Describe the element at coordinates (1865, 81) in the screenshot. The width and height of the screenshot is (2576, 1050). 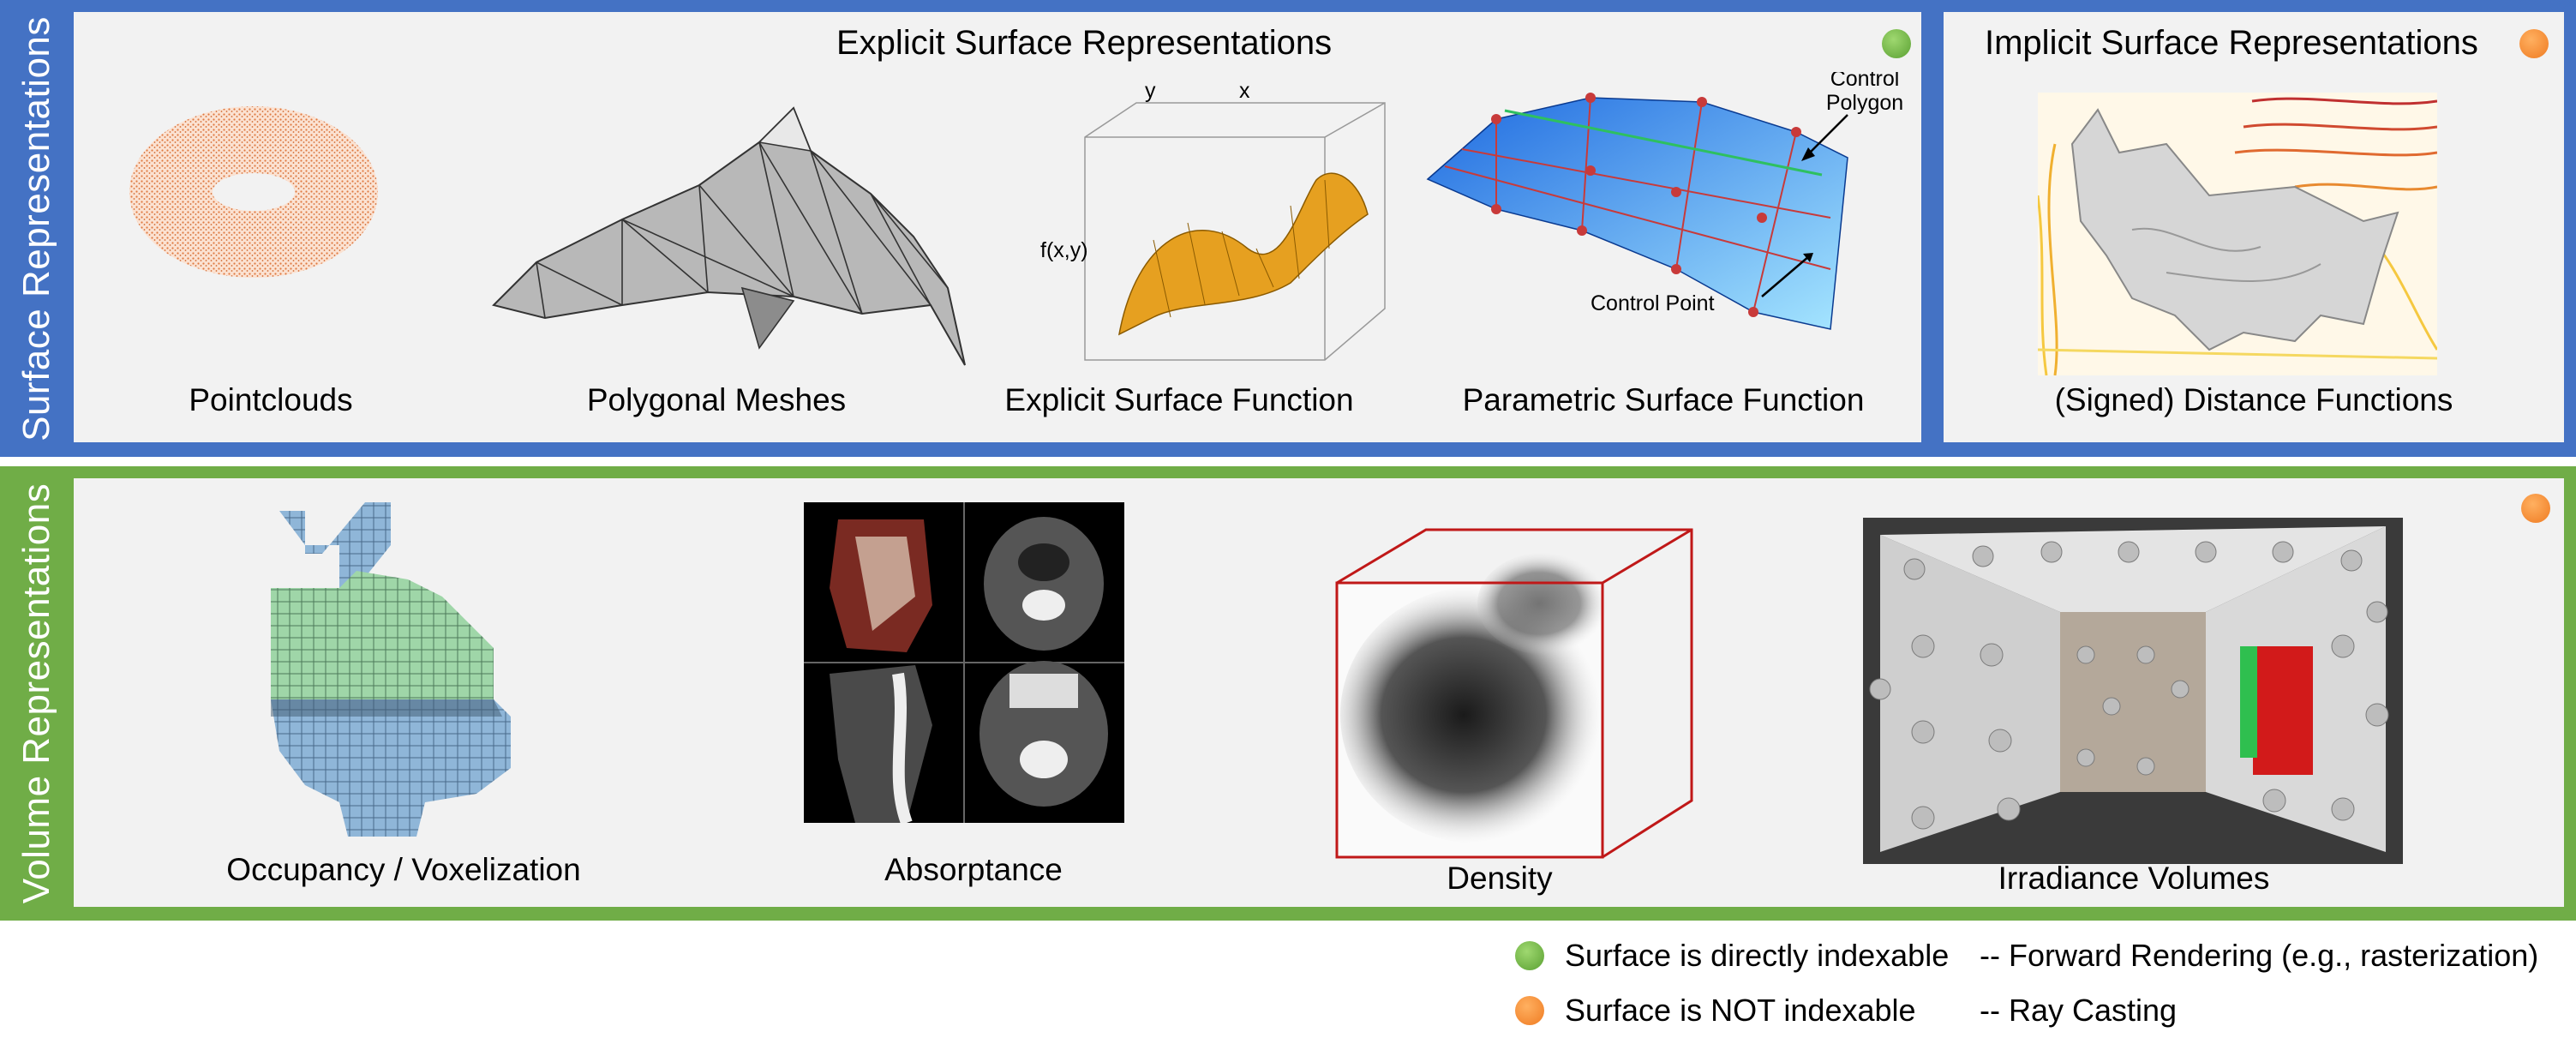
I see `control-polygon-label-1: Control` at that location.